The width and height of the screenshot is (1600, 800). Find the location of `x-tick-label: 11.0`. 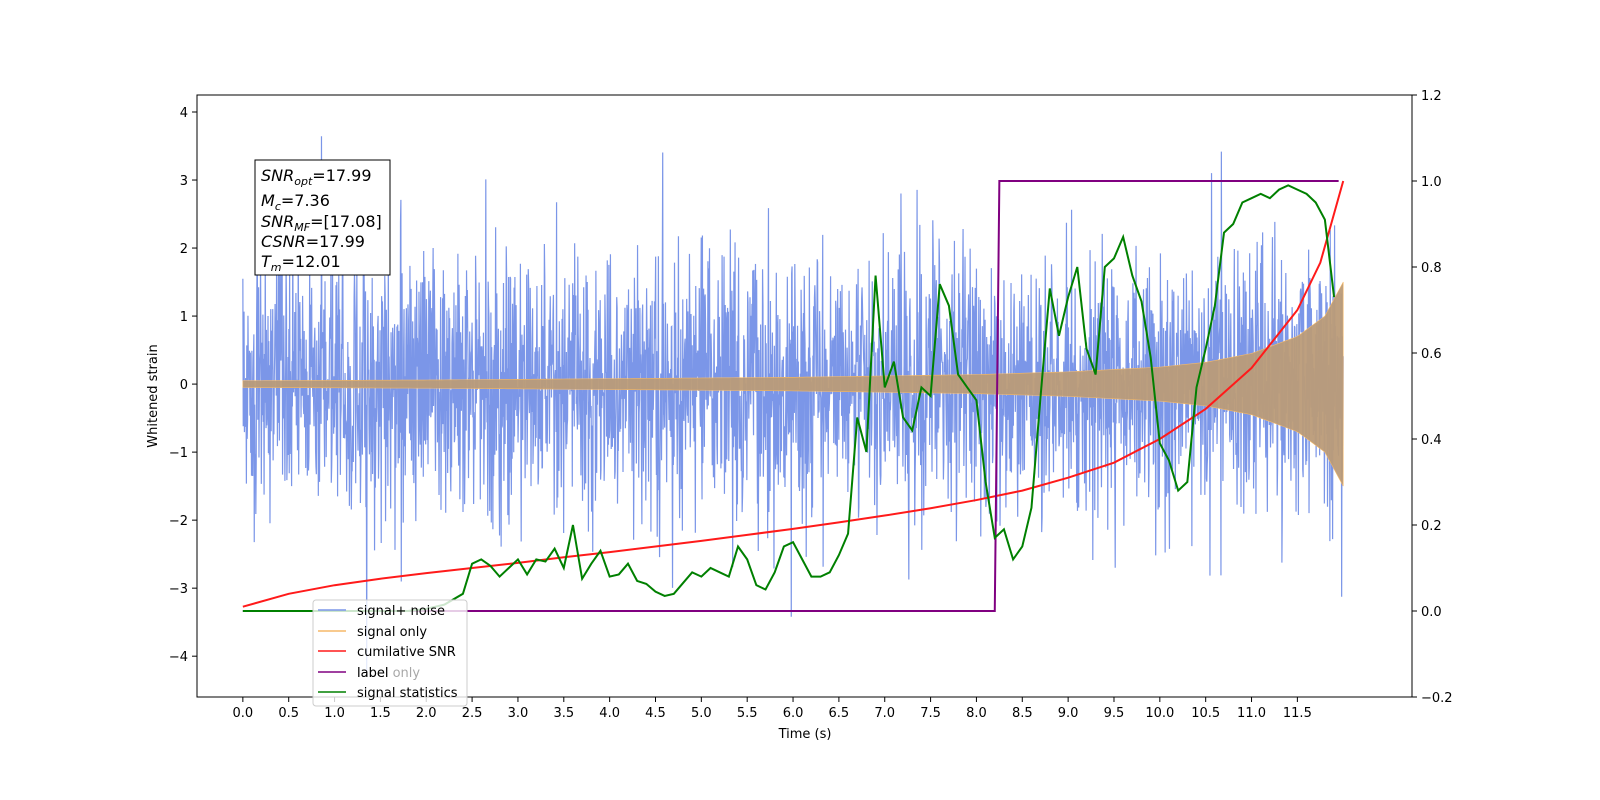

x-tick-label: 11.0 is located at coordinates (1251, 713).